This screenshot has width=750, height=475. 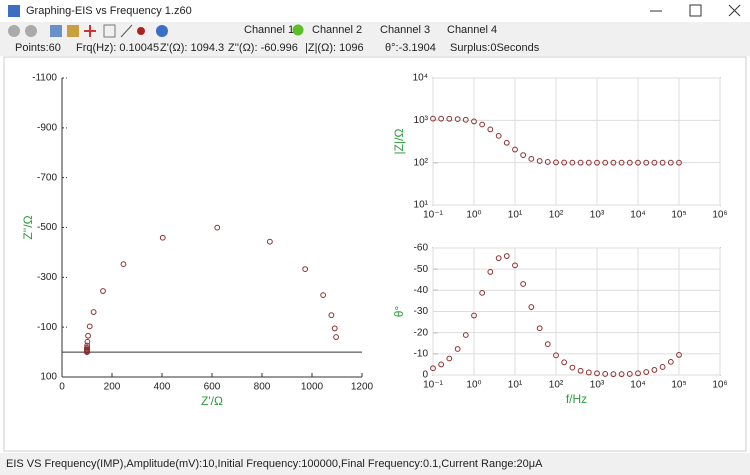 I want to click on channel-label: Channel 2, so click(x=337, y=30).